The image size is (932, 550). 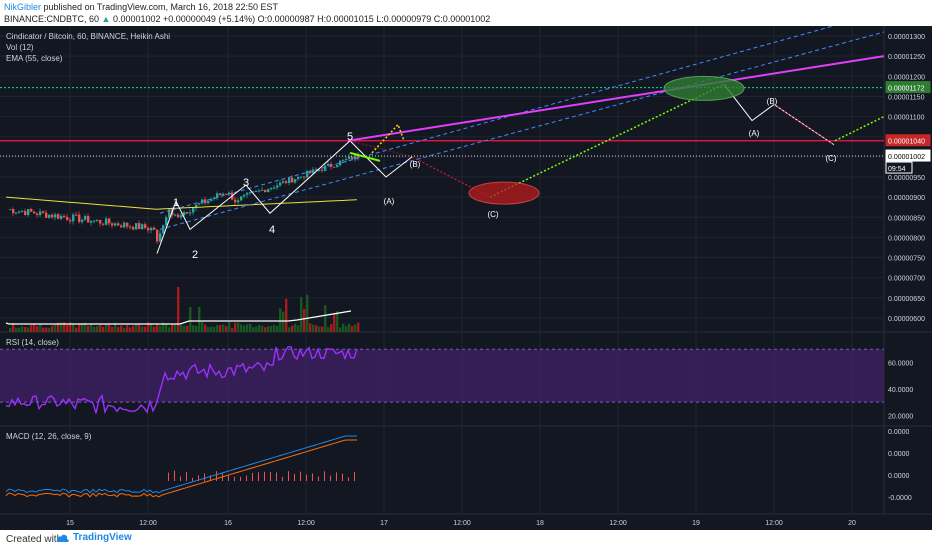 I want to click on footer: Created with TradingView, so click(x=466, y=540).